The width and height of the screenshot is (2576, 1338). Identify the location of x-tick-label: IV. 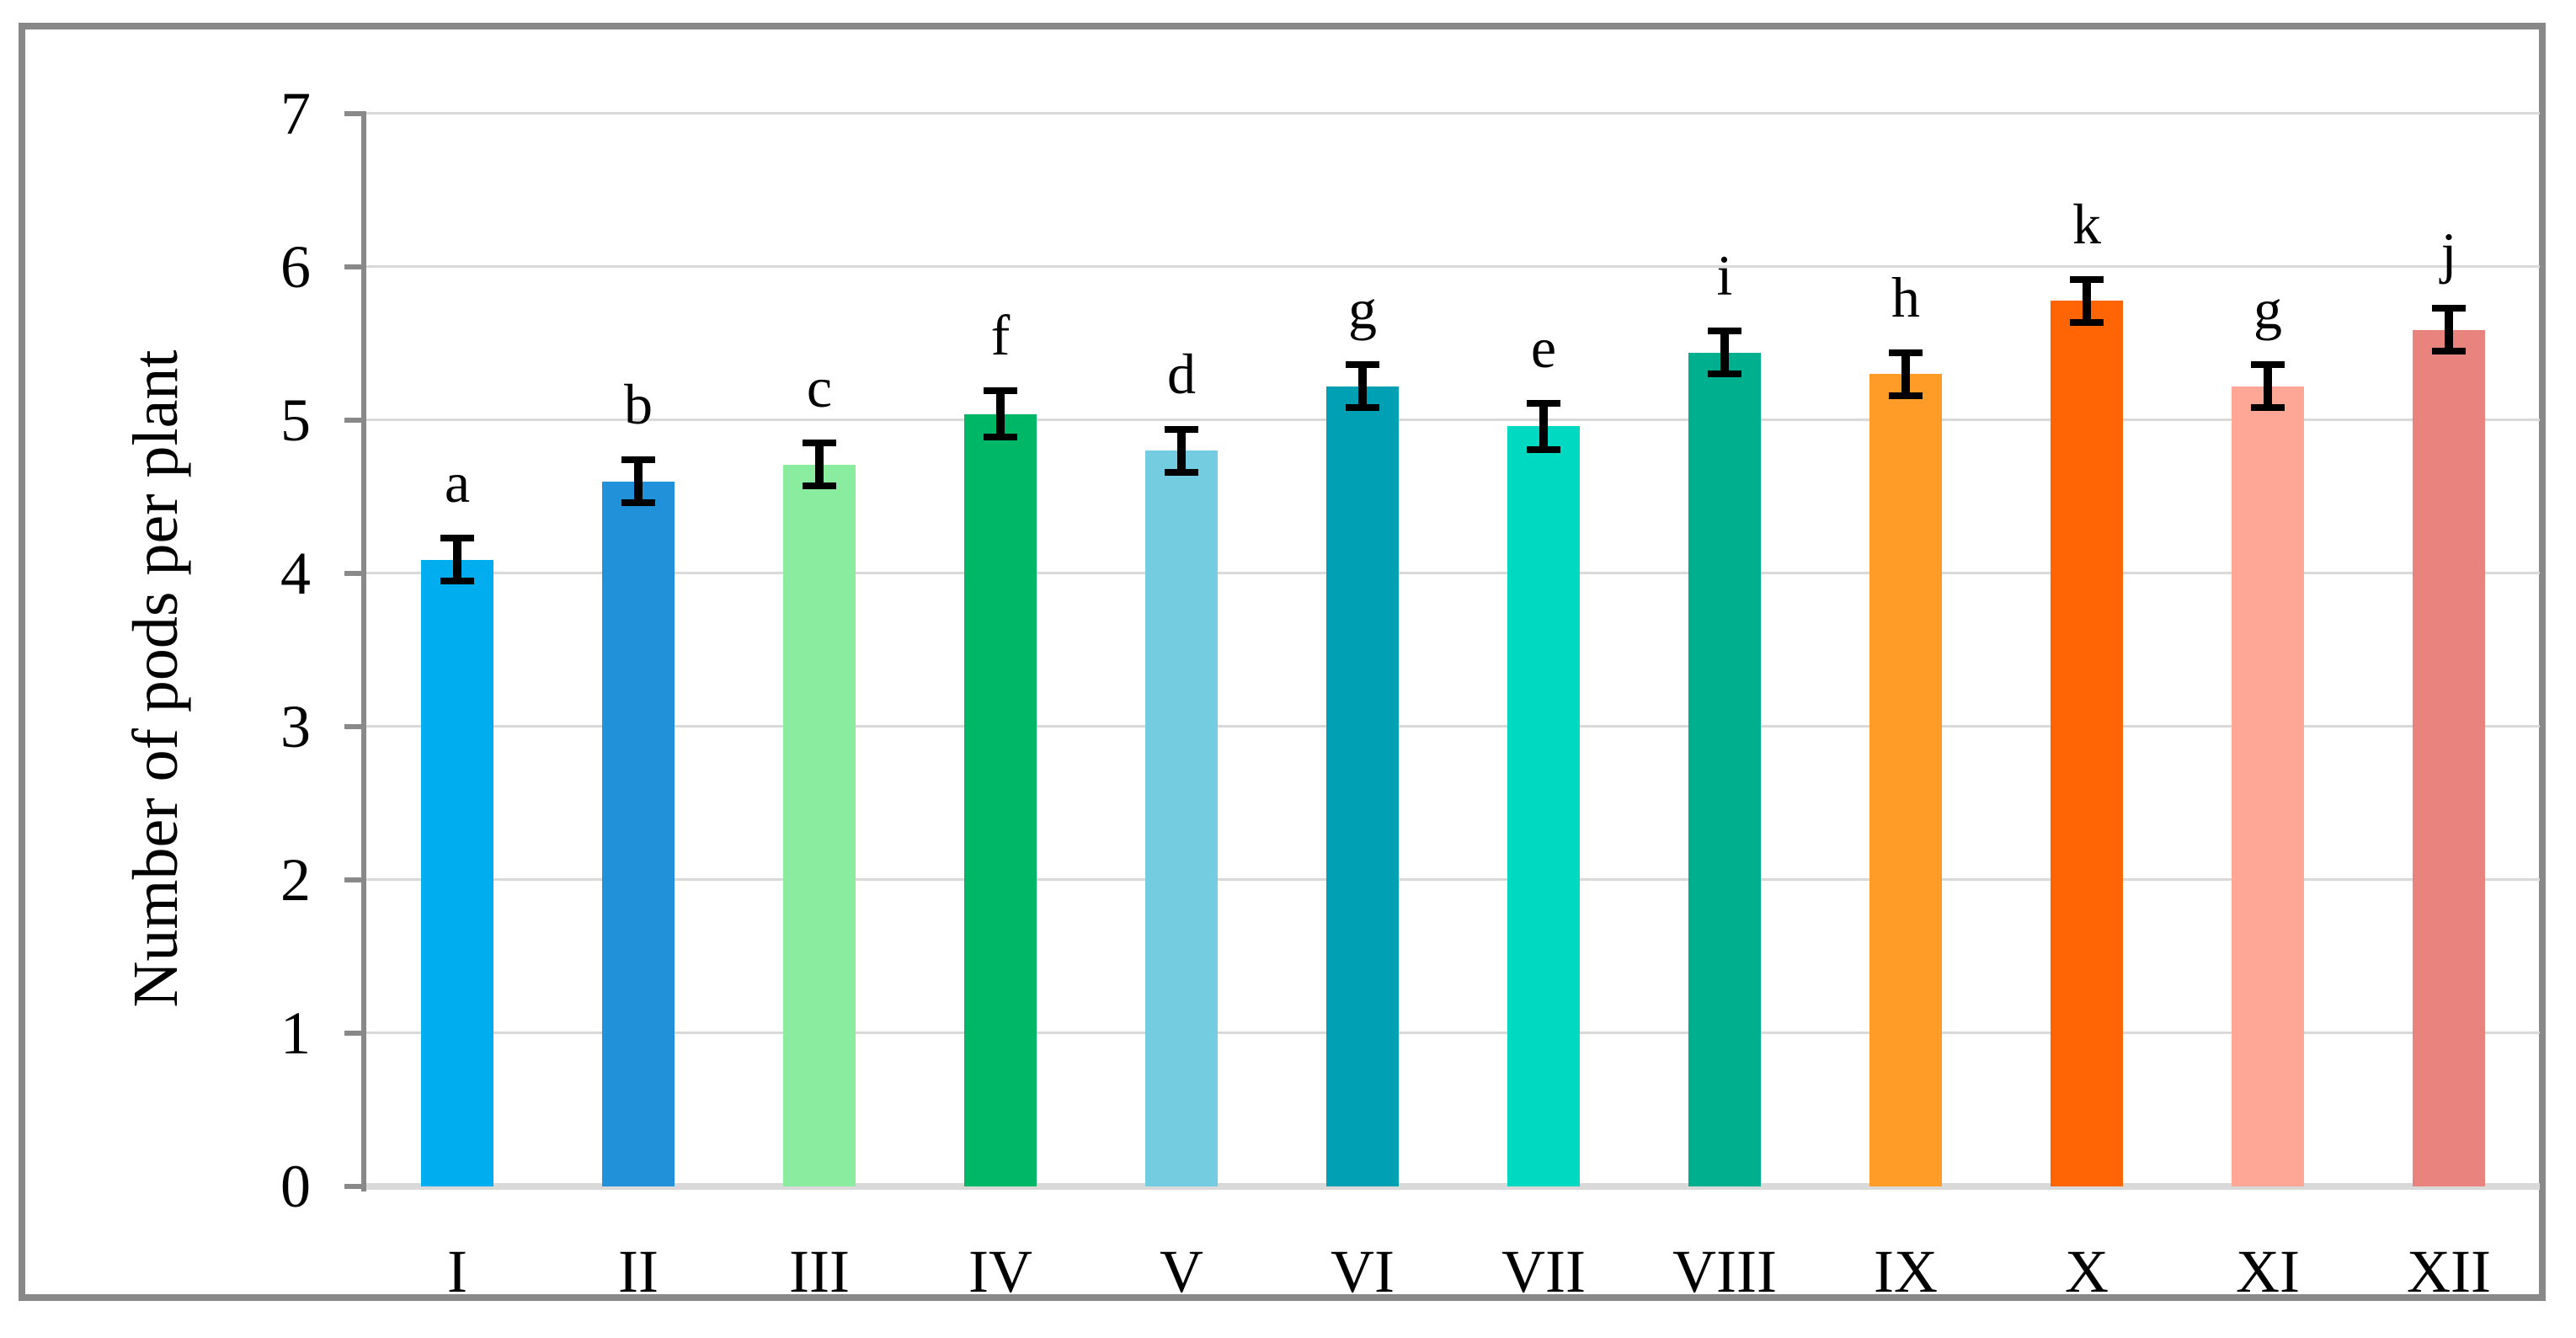
(1000, 1272).